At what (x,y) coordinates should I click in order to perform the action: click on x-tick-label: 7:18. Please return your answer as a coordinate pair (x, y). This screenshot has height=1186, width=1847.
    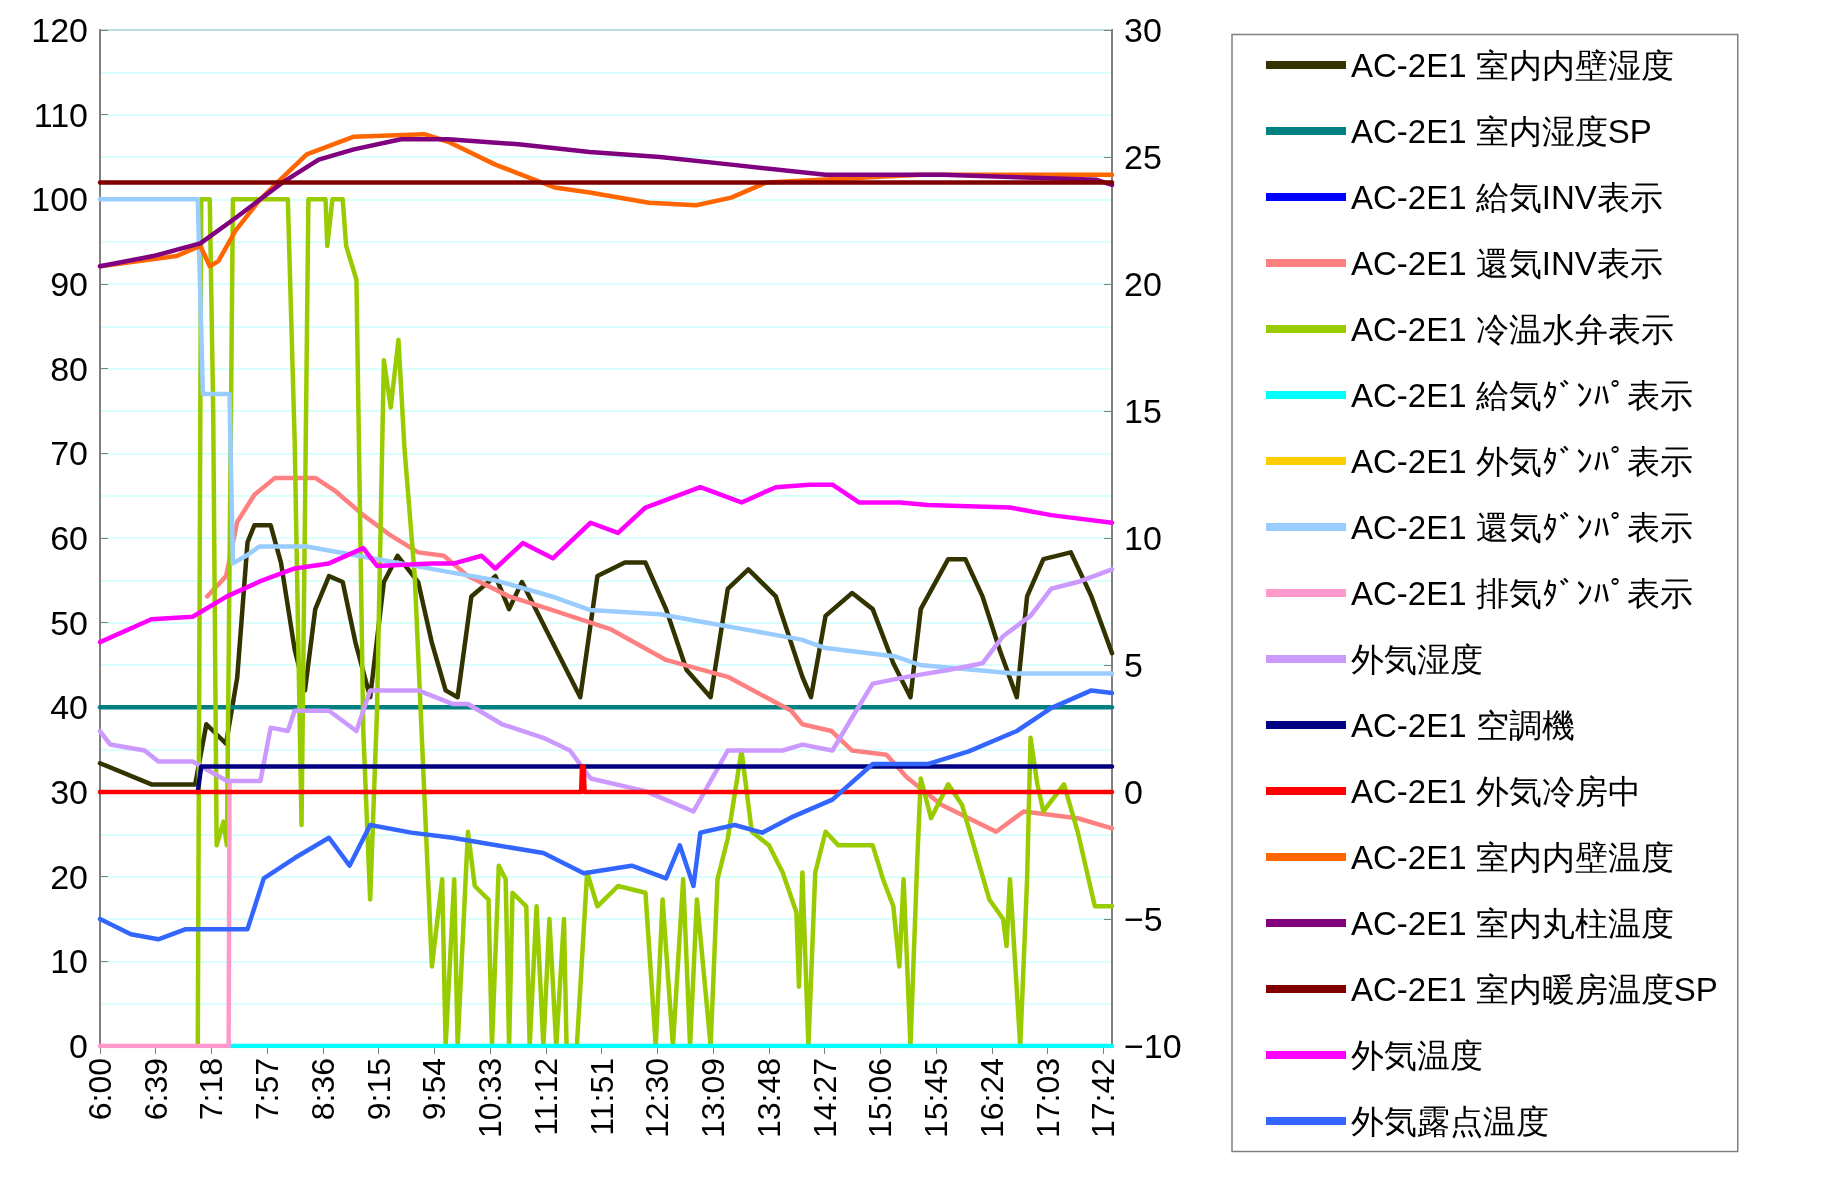
    Looking at the image, I should click on (211, 1089).